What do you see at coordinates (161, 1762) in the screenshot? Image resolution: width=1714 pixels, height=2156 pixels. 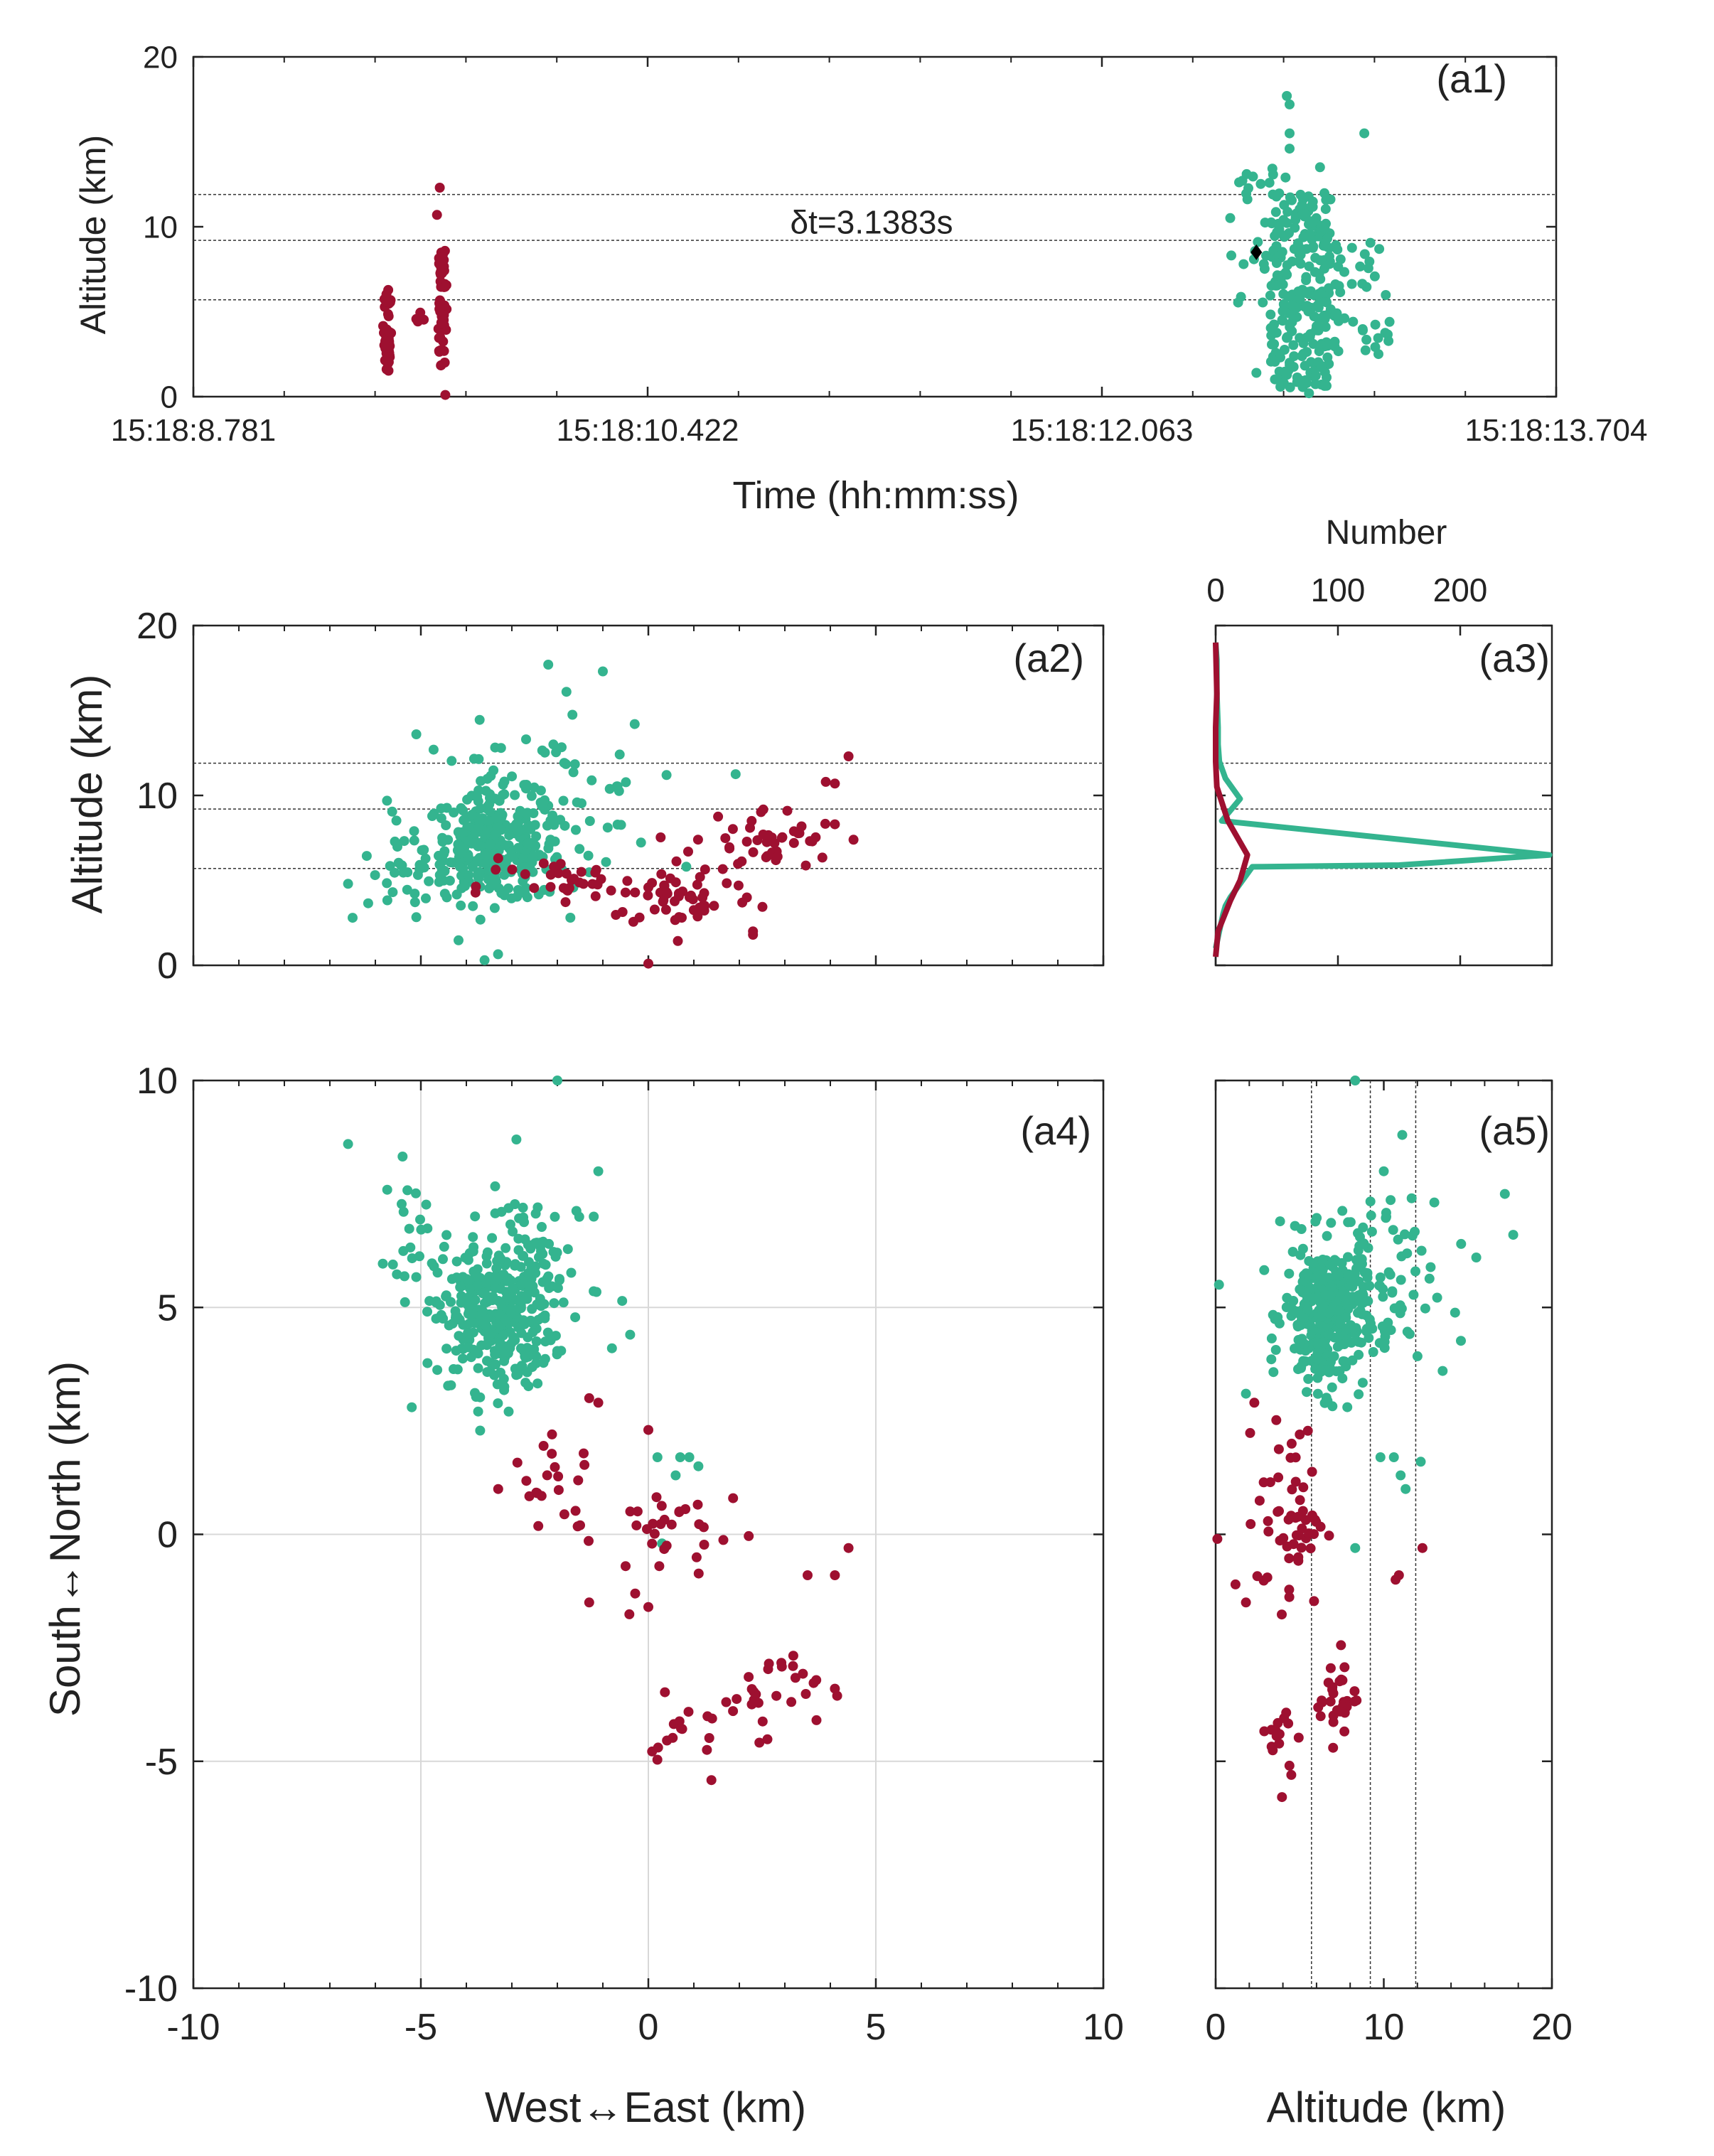 I see `y-tick-label: -5` at bounding box center [161, 1762].